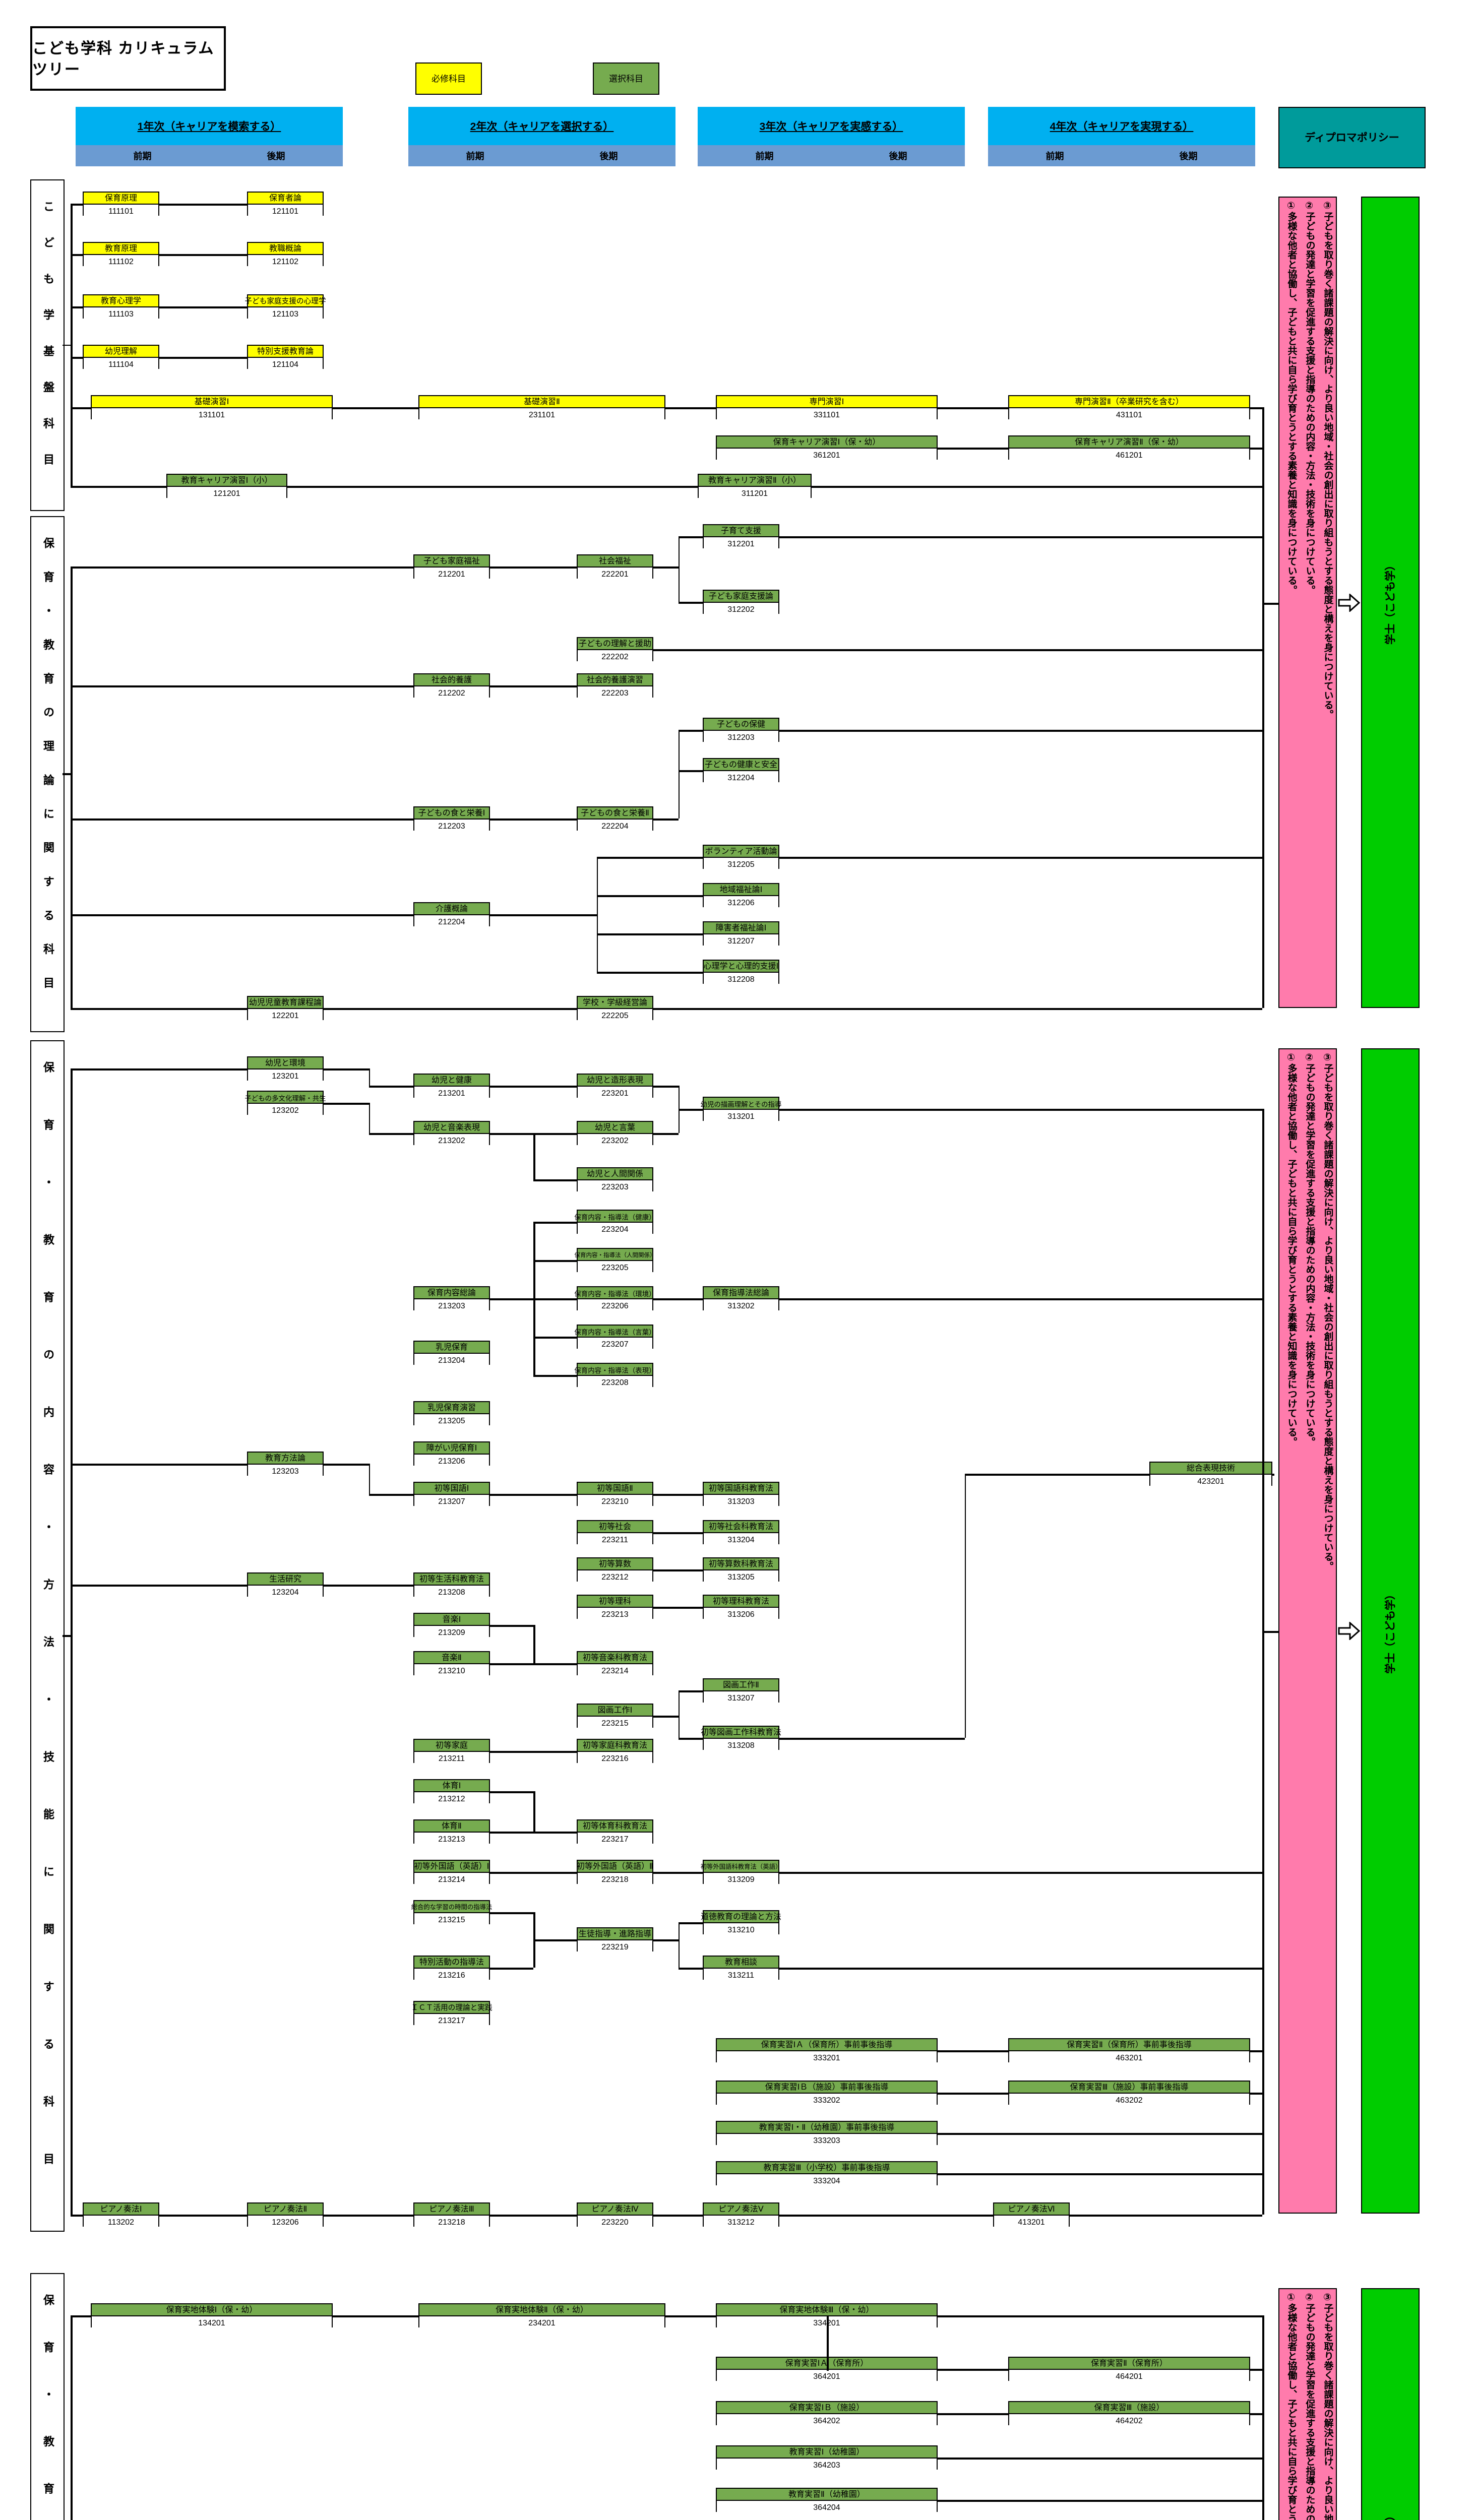  I want to click on course-code: 223201, so click(615, 1093).